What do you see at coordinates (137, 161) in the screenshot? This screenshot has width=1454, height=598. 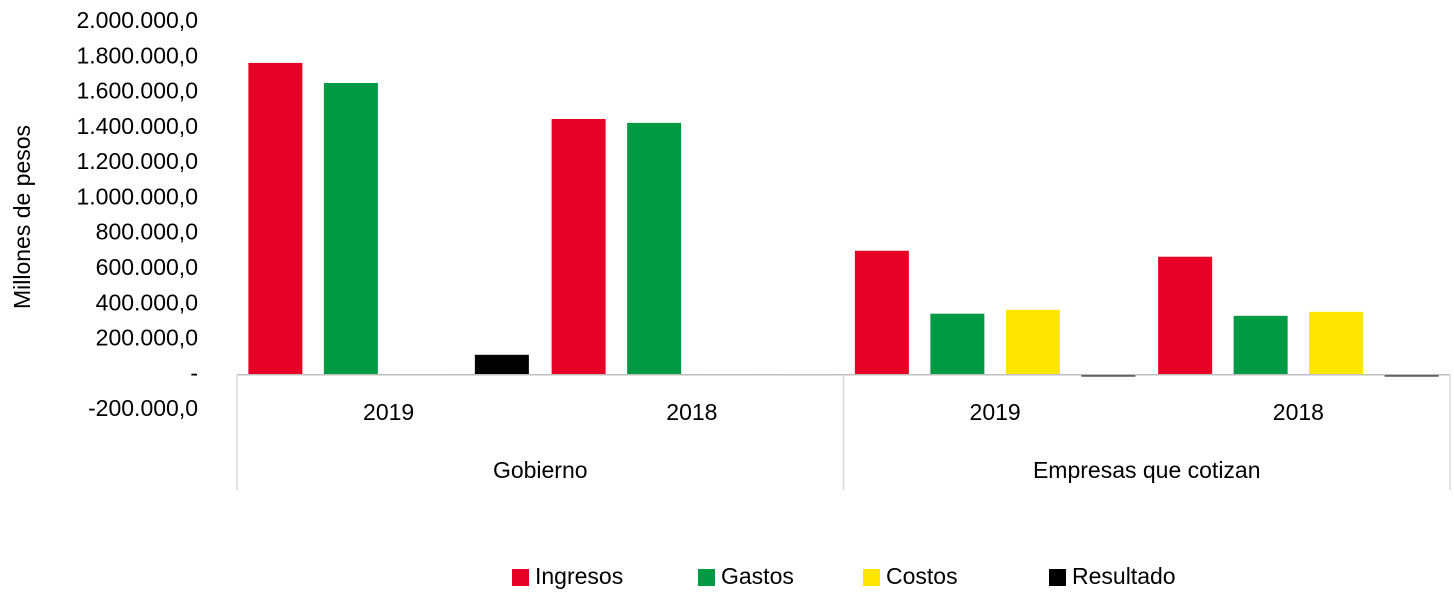 I see `y-tick-label: 1.200.000,0` at bounding box center [137, 161].